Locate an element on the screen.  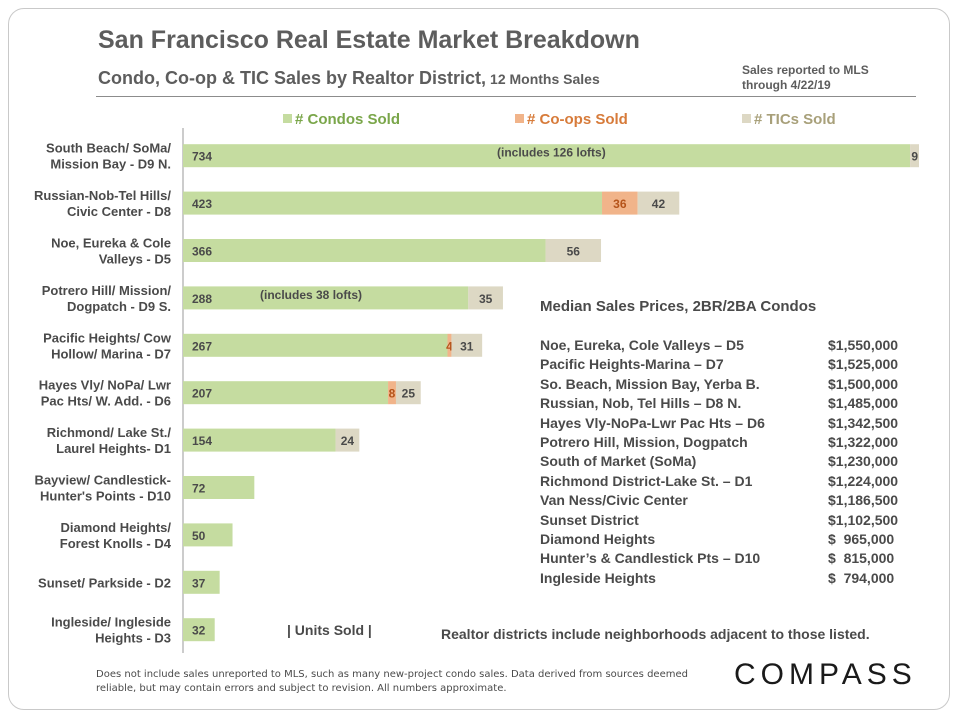
header-divider is located at coordinates (506, 96).